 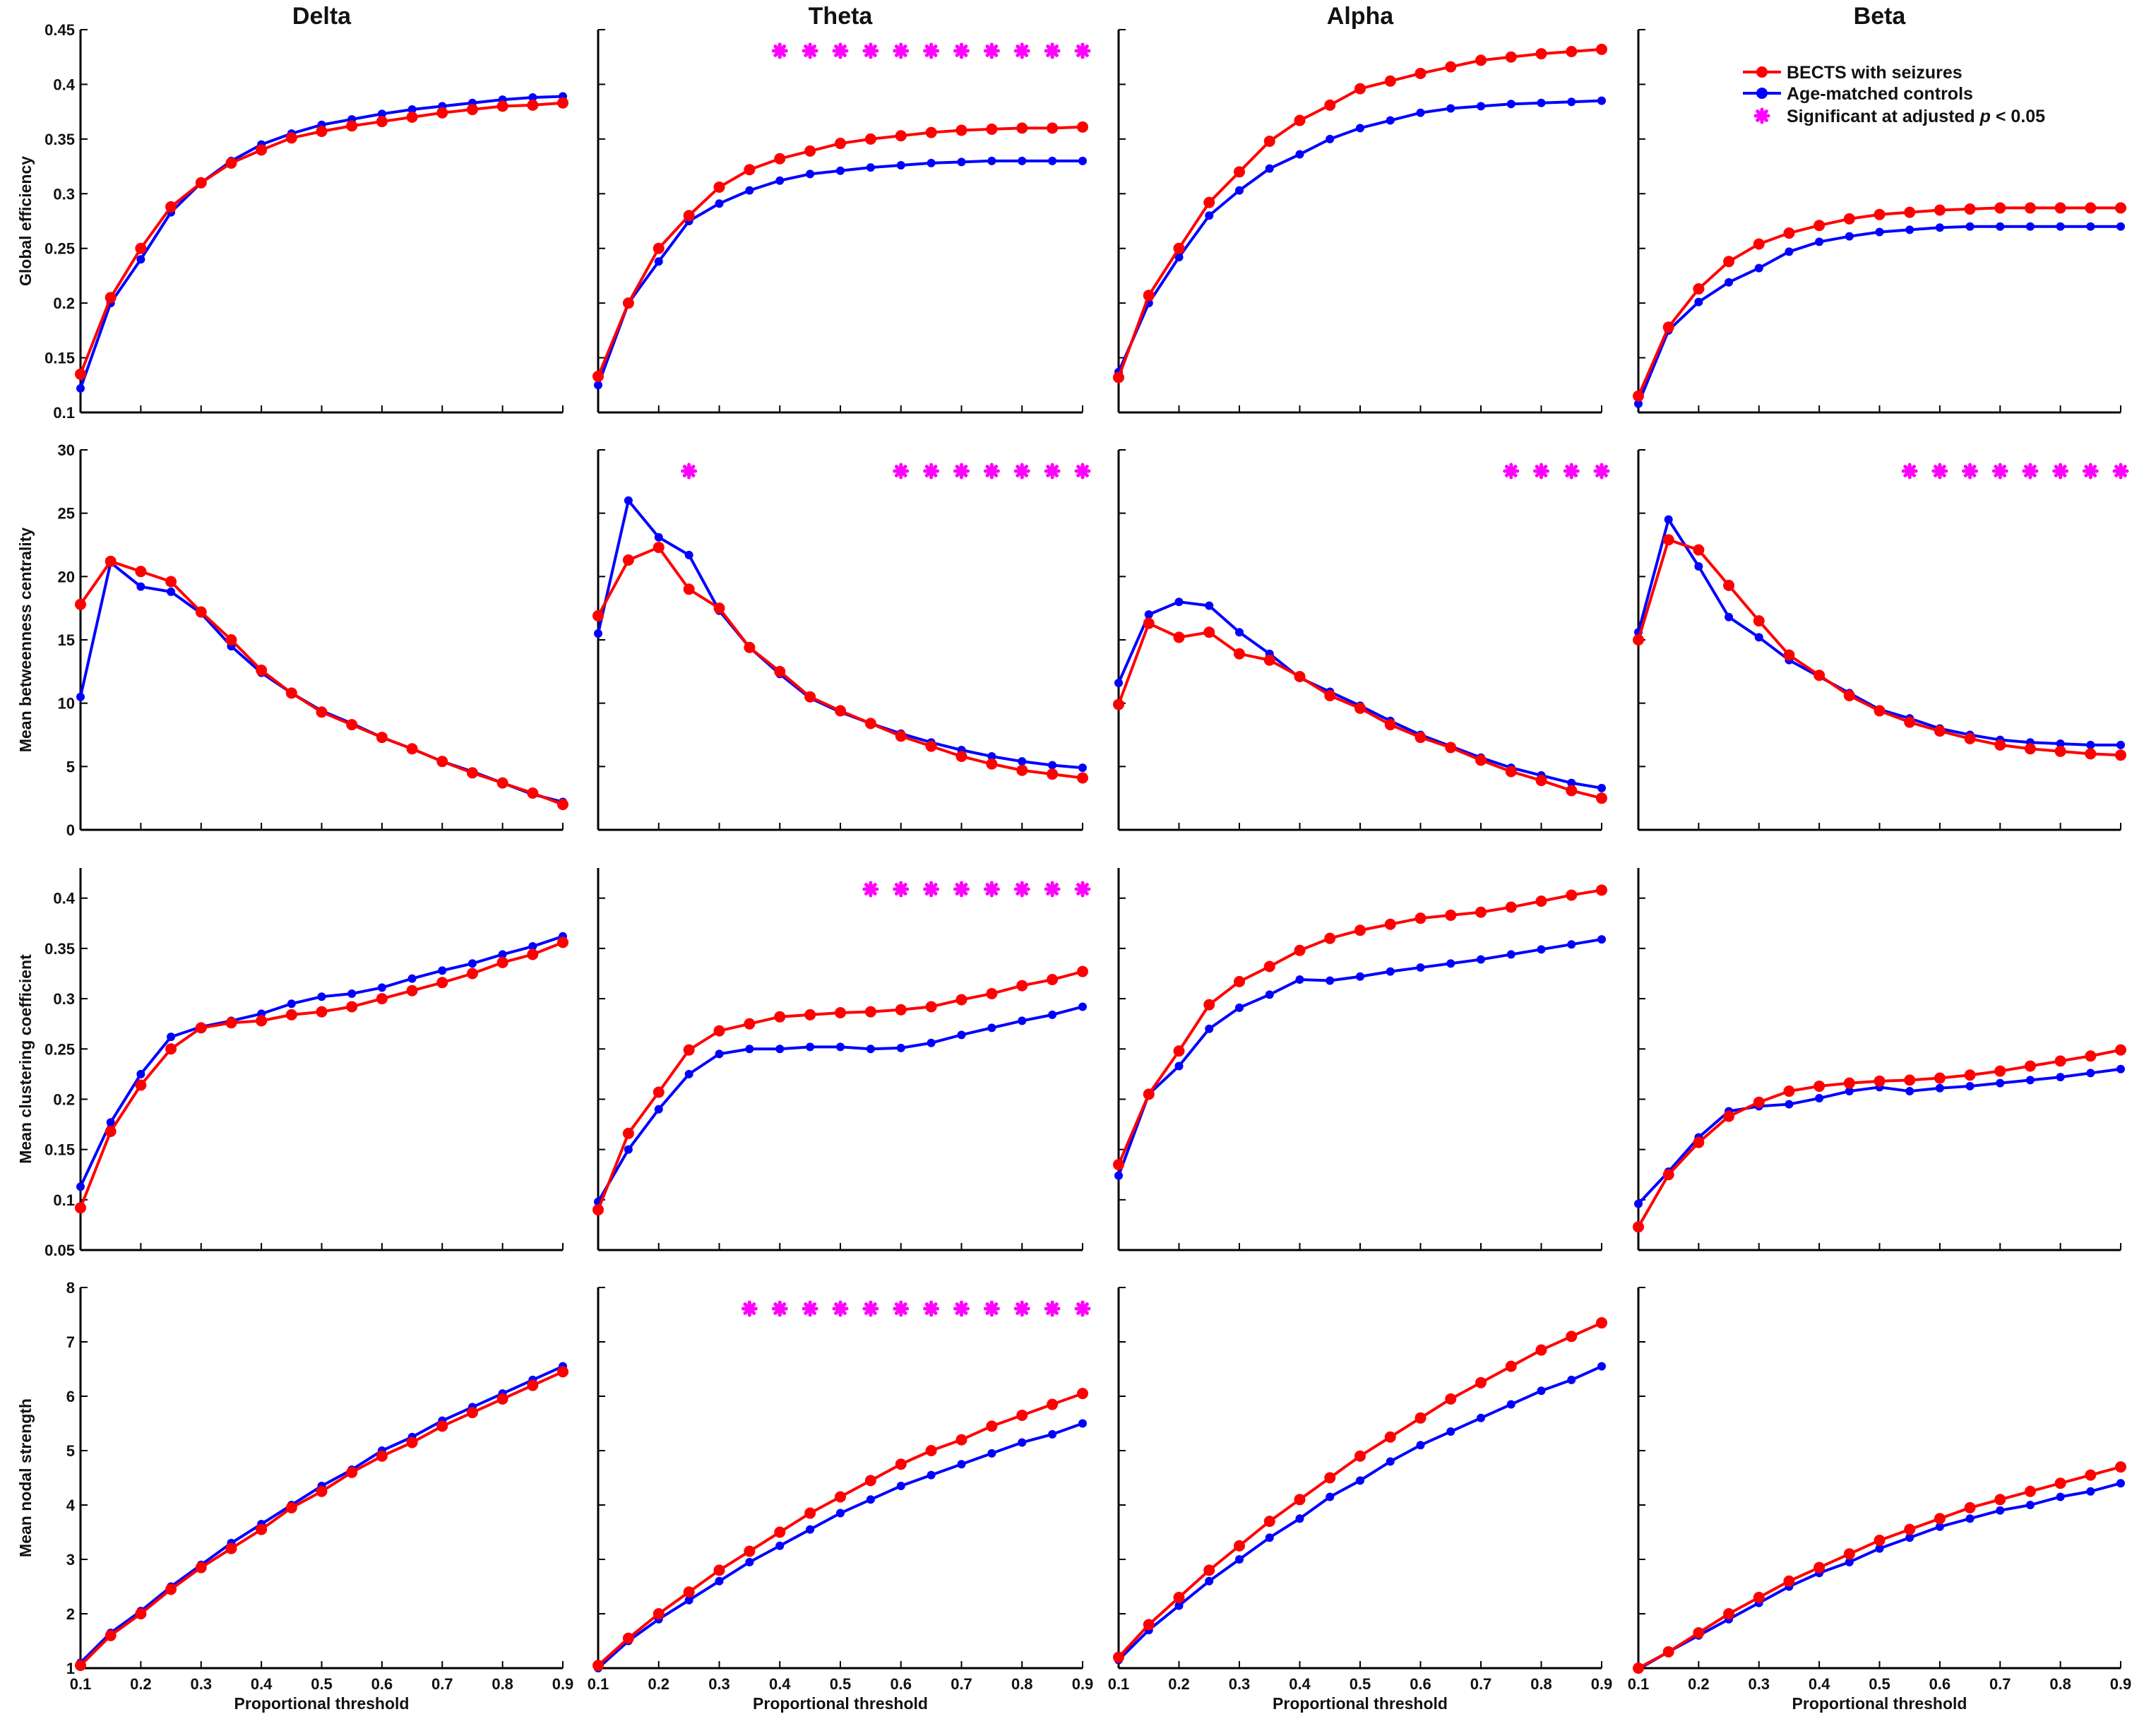 What do you see at coordinates (25, 640) in the screenshot?
I see `y-axis-label: Mean betweenness centrality` at bounding box center [25, 640].